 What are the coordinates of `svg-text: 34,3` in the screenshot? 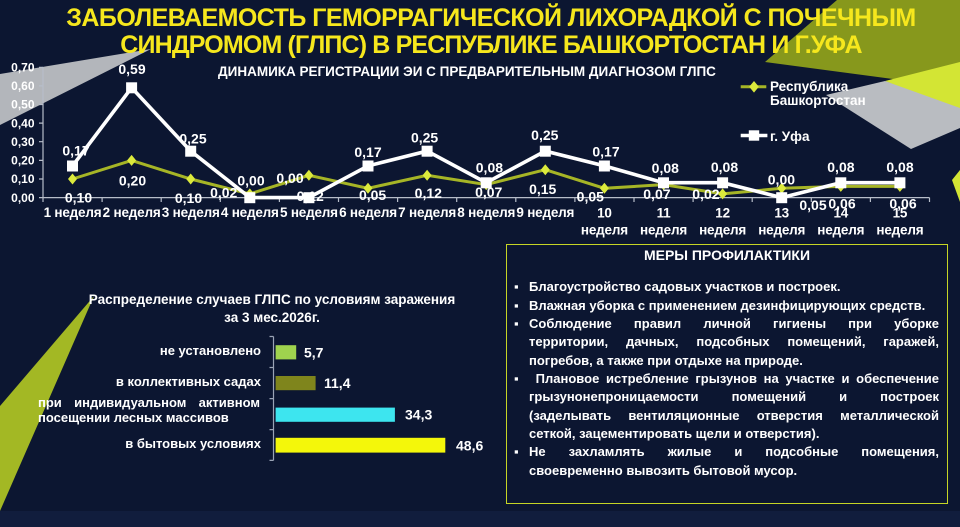 It's located at (418, 415).